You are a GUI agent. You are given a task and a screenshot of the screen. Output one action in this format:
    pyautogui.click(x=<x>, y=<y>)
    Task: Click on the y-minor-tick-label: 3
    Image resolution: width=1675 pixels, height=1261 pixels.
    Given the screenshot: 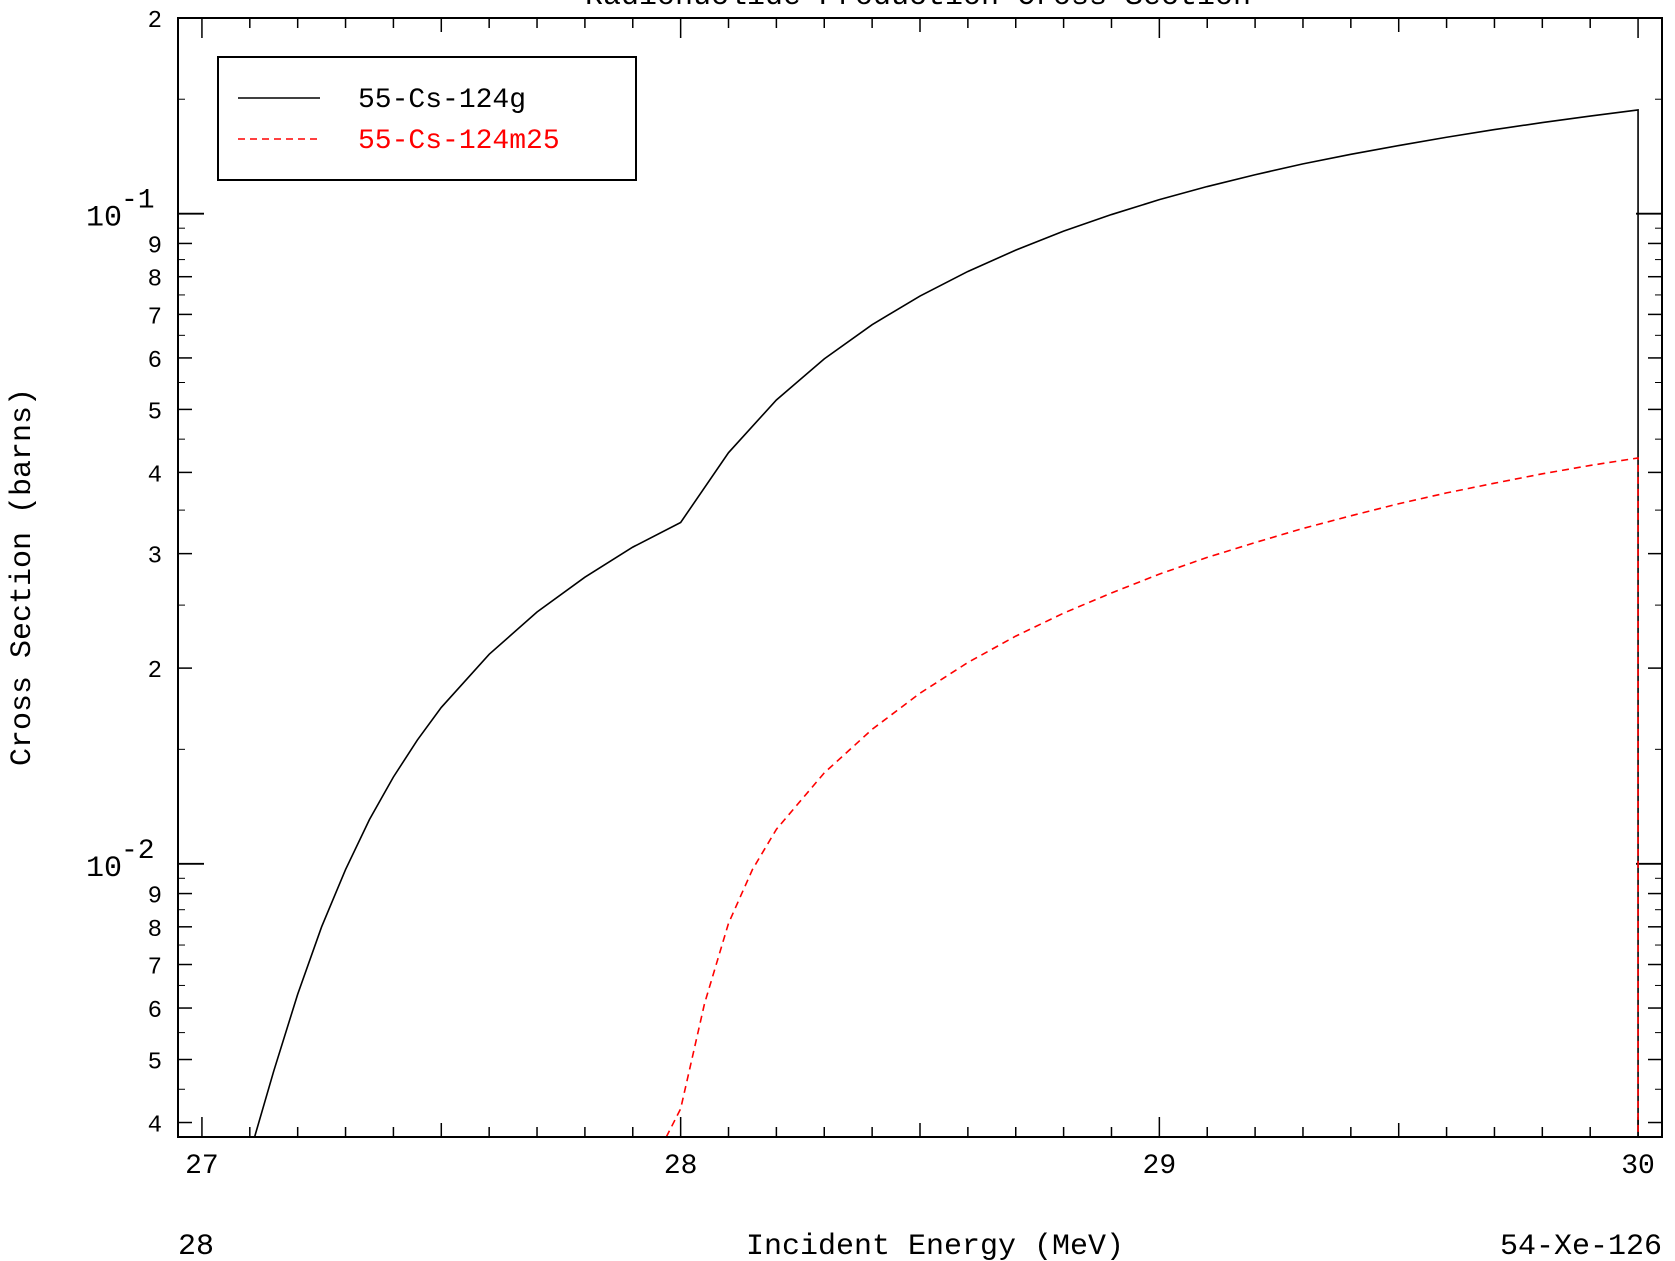 What is the action you would take?
    pyautogui.click(x=155, y=557)
    